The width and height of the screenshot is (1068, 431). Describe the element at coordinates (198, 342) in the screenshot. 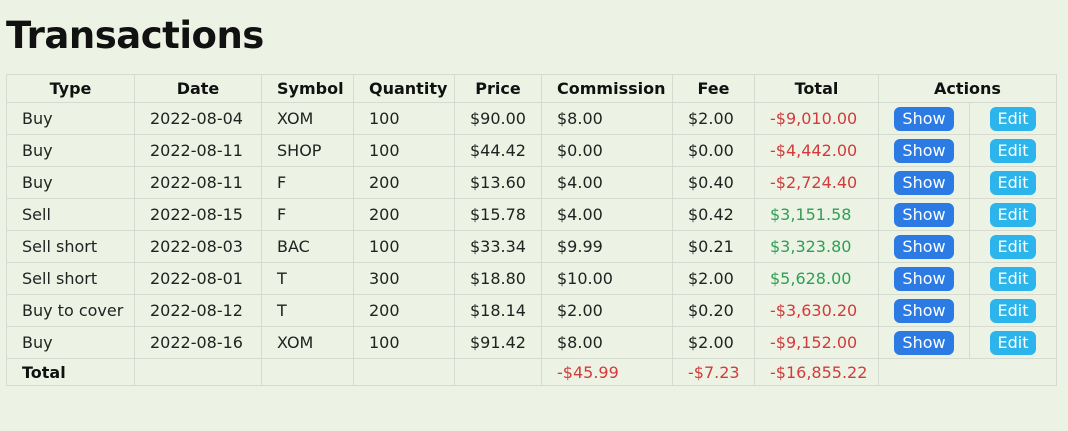

I see `cell-date: 2022-08-16` at that location.